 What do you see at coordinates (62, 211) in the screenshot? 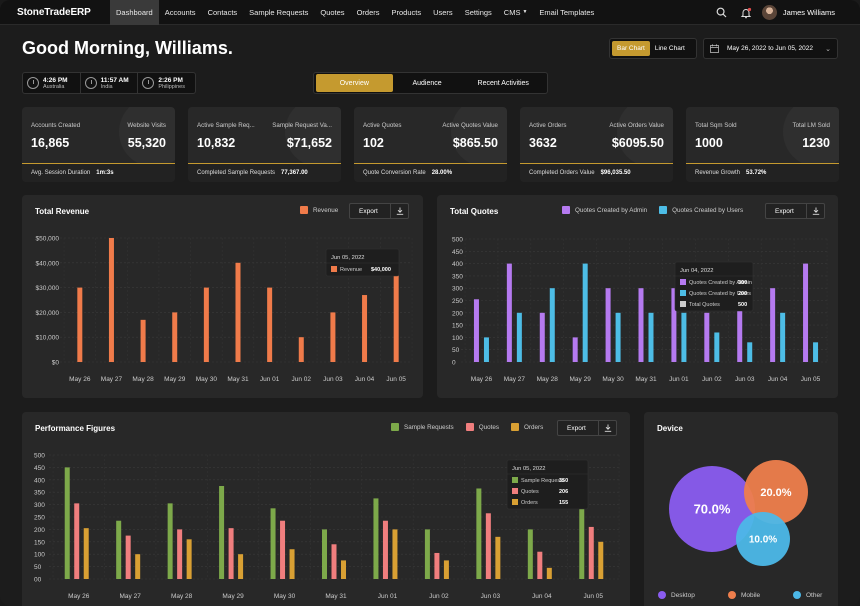
I see `panel-title: Total Revenue` at bounding box center [62, 211].